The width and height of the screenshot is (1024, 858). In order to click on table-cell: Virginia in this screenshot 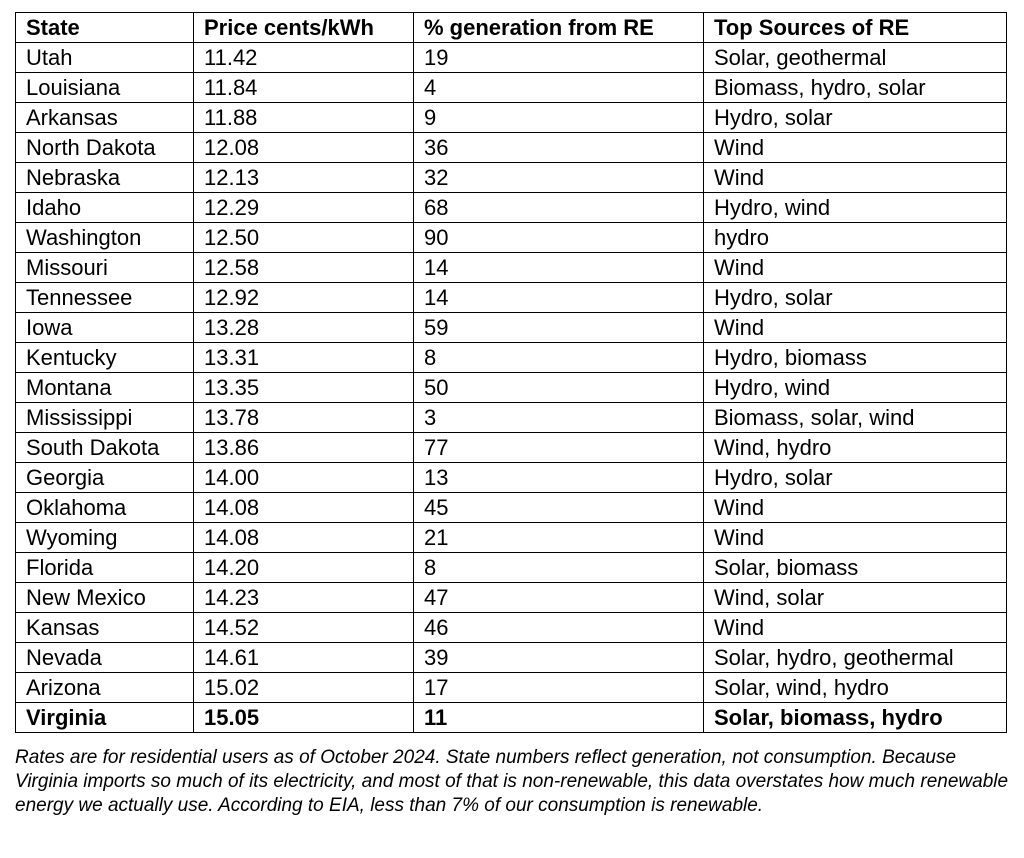, I will do `click(104, 717)`.